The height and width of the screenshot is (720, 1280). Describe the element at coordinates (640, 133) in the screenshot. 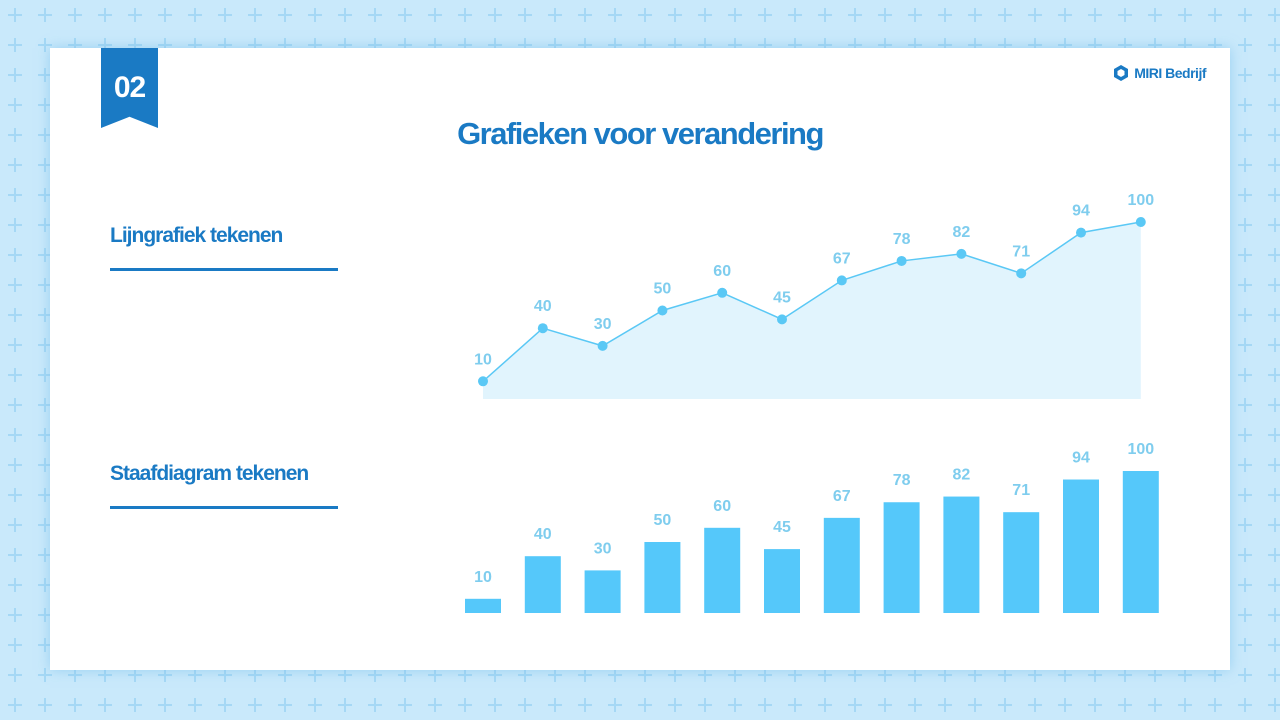

I see `title: Grafieken voor verandering` at that location.